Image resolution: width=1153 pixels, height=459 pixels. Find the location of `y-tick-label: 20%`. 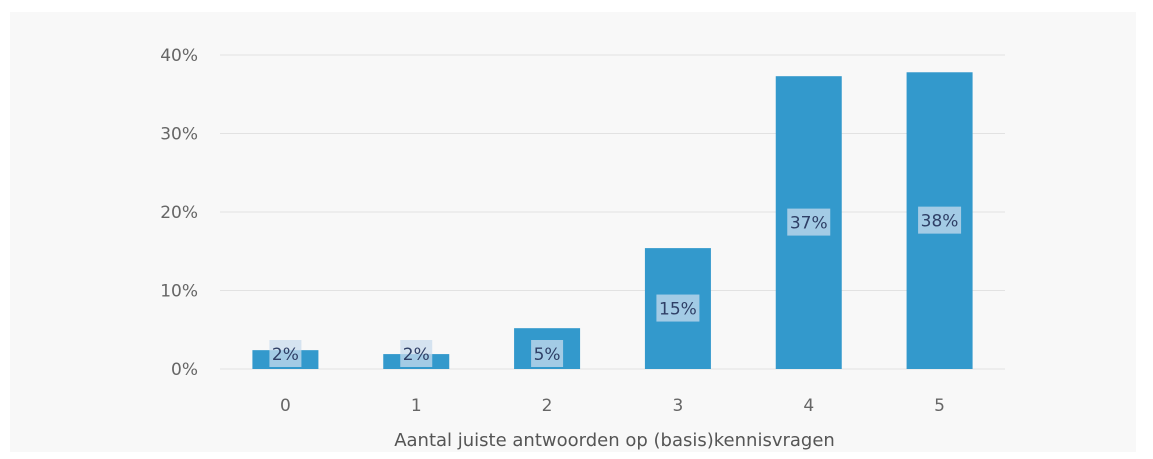

y-tick-label: 20% is located at coordinates (179, 213).